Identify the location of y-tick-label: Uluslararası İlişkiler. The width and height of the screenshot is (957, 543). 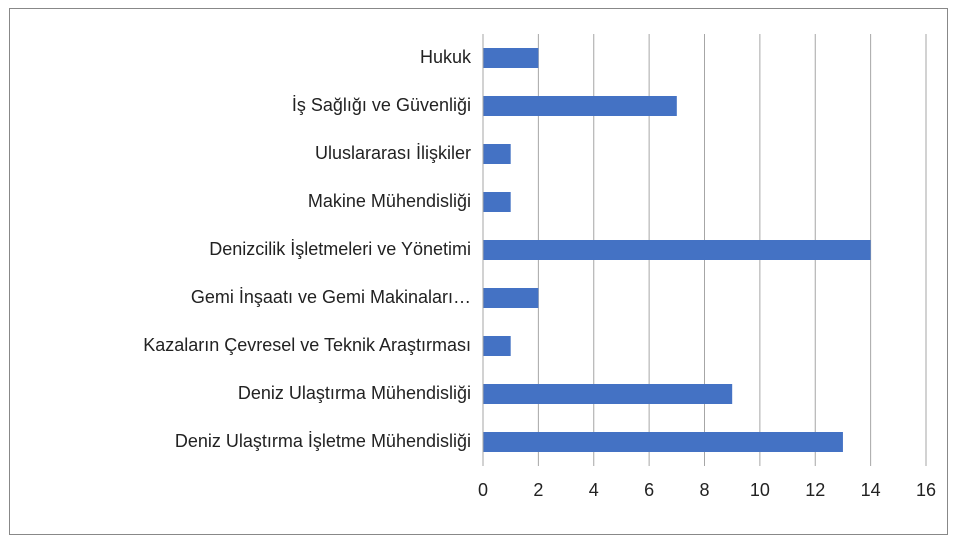
(393, 153).